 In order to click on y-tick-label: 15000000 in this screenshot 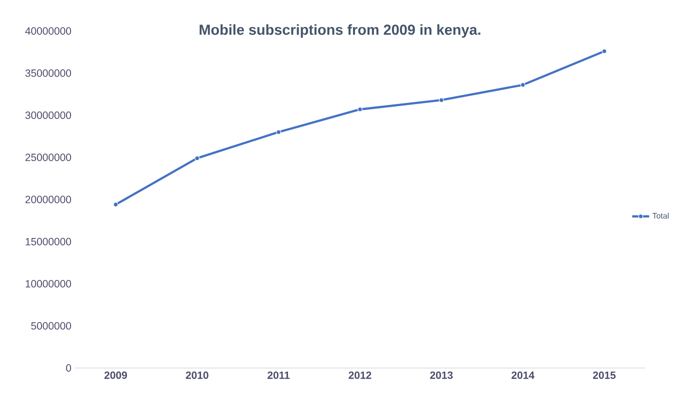, I will do `click(49, 242)`.